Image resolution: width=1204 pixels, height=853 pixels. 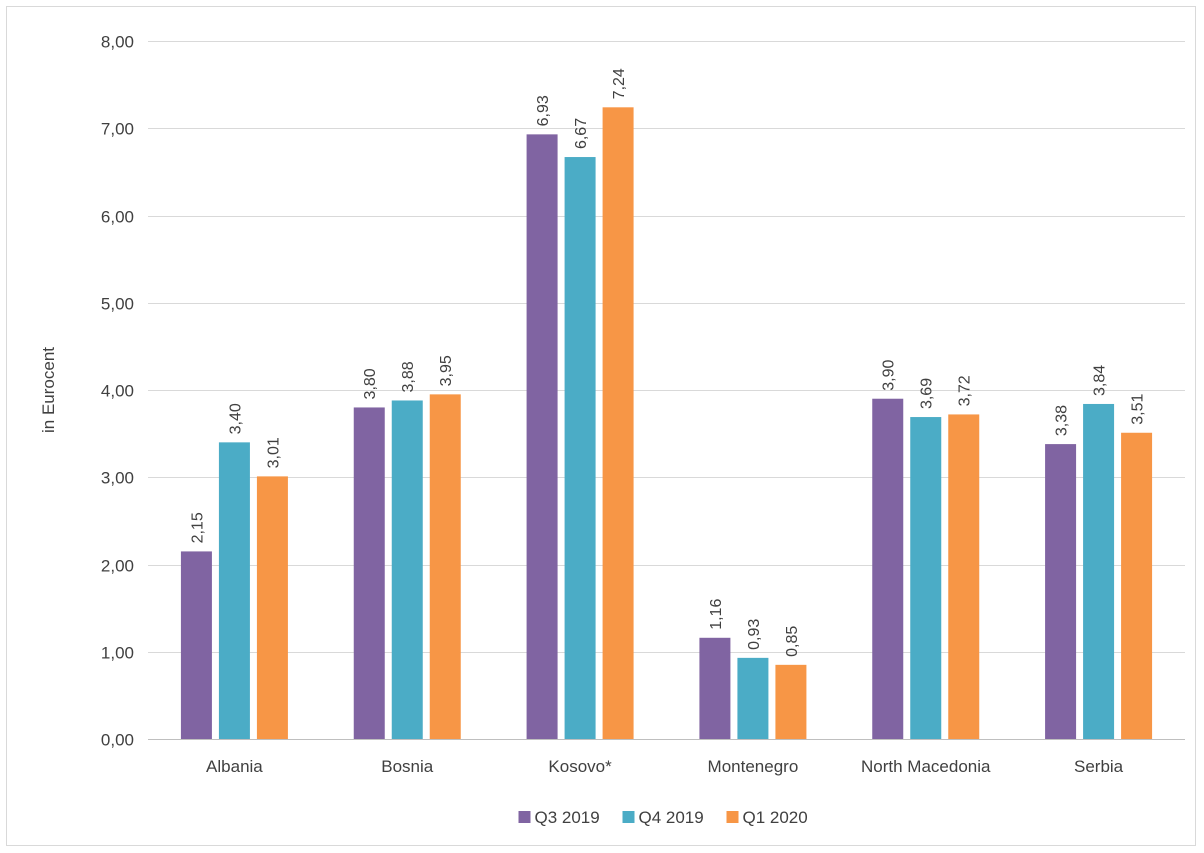 I want to click on y-tick-label: 7,00, so click(x=117, y=129).